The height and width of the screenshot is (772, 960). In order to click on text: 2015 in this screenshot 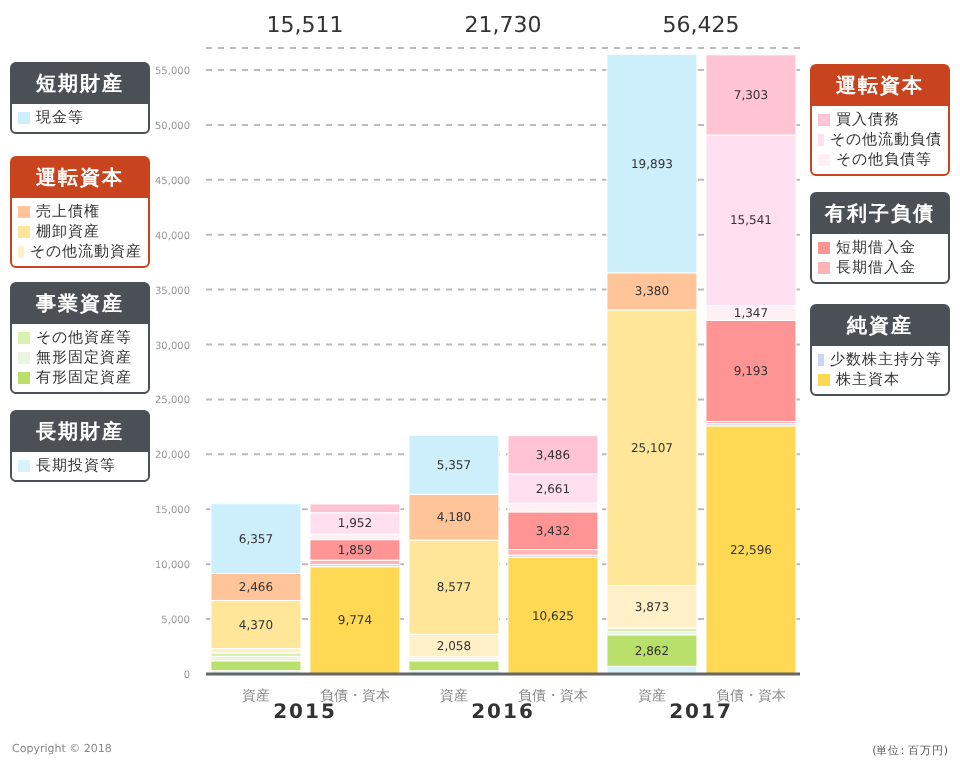, I will do `click(305, 713)`.